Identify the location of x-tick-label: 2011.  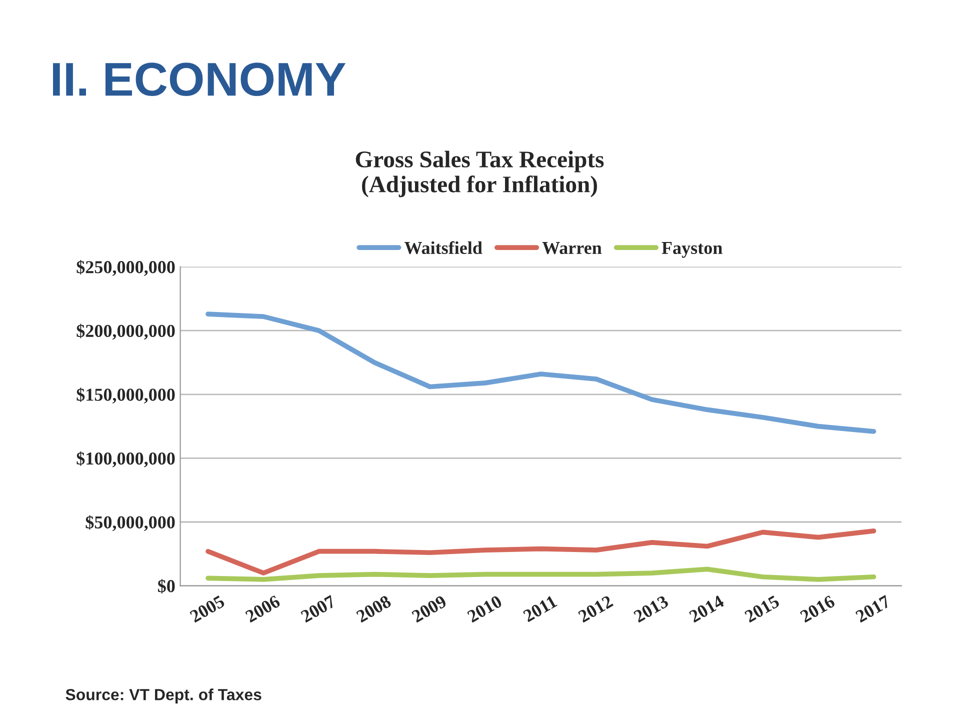
(540, 608).